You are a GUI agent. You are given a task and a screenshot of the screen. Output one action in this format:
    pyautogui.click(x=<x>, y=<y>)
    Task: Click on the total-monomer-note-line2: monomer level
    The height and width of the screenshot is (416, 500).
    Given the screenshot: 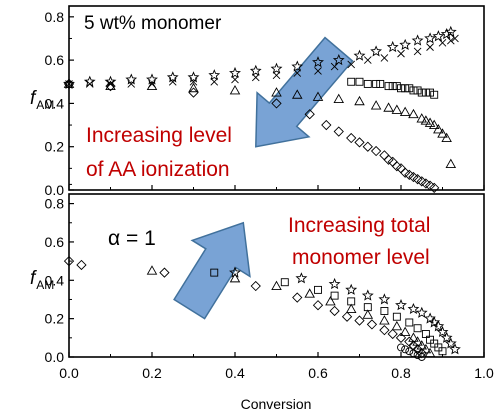 What is the action you would take?
    pyautogui.click(x=361, y=257)
    